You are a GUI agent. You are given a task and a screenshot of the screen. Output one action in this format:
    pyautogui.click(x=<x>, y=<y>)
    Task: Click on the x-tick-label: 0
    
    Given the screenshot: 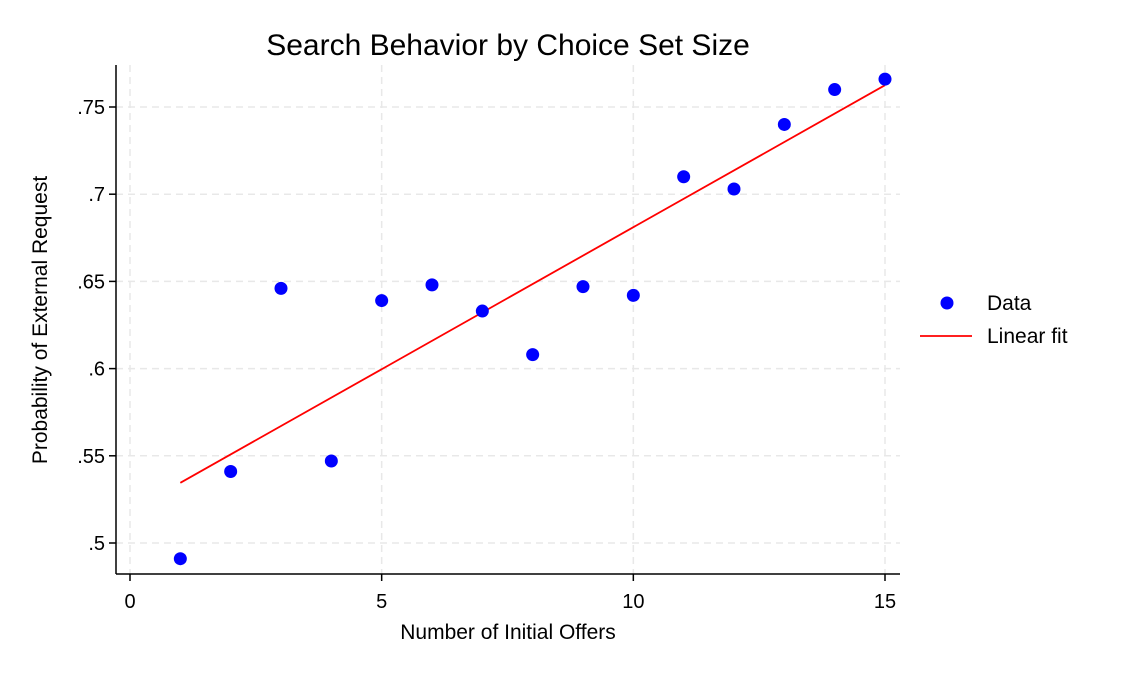 What is the action you would take?
    pyautogui.click(x=129, y=602)
    